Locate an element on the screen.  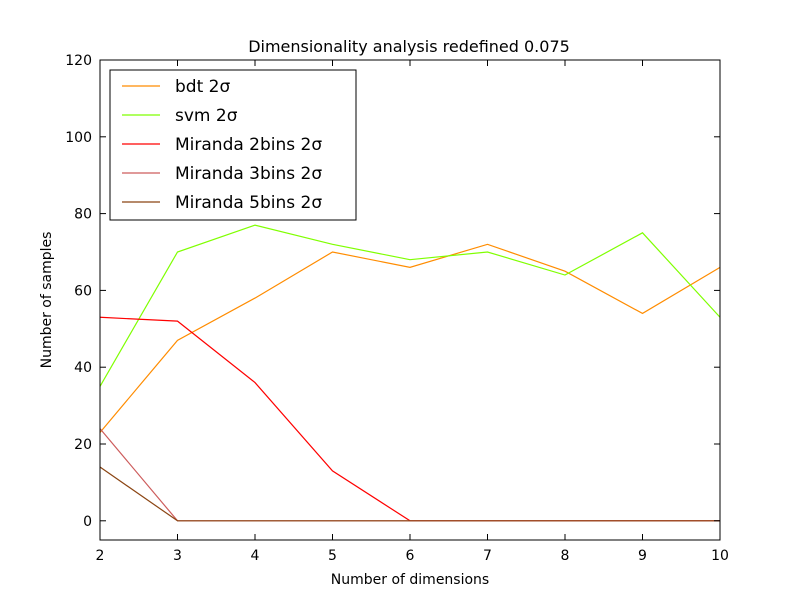
y-axis-label: Number of samples is located at coordinates (47, 300).